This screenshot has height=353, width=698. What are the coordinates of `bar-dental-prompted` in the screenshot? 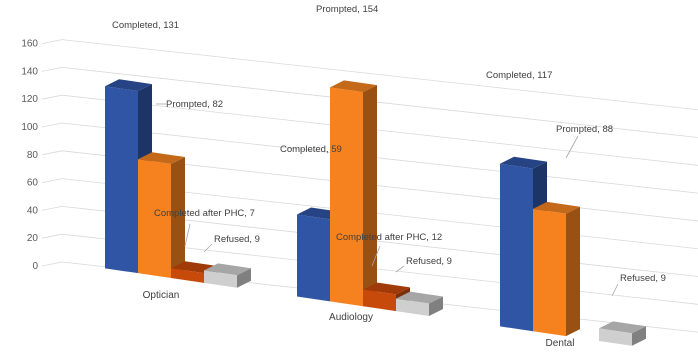 It's located at (556, 269).